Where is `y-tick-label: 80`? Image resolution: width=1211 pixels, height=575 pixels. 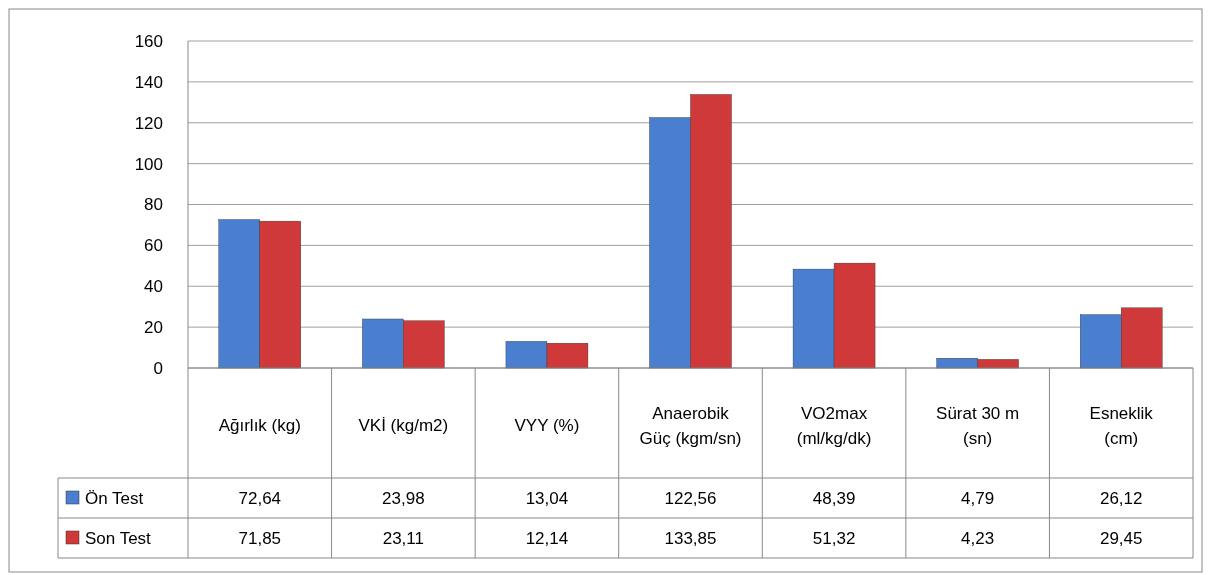
y-tick-label: 80 is located at coordinates (153, 205).